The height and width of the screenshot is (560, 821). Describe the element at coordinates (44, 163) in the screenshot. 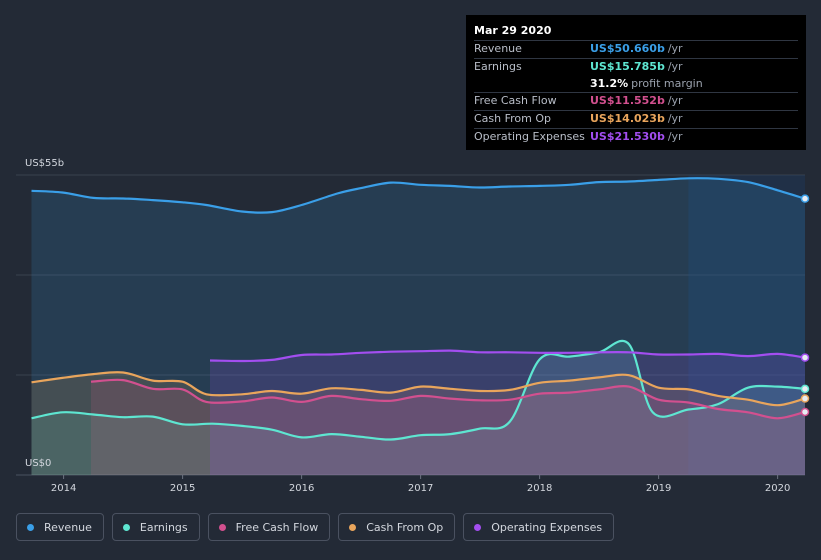

I see `y-axis-top-label: US$55b` at that location.